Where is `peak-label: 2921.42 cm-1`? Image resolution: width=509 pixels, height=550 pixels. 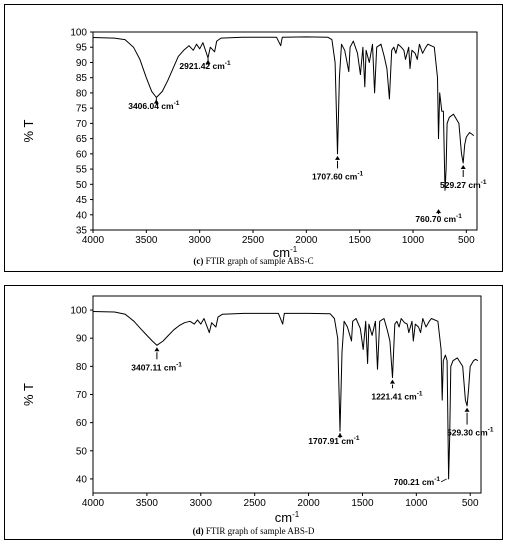 peak-label: 2921.42 cm-1 is located at coordinates (205, 65).